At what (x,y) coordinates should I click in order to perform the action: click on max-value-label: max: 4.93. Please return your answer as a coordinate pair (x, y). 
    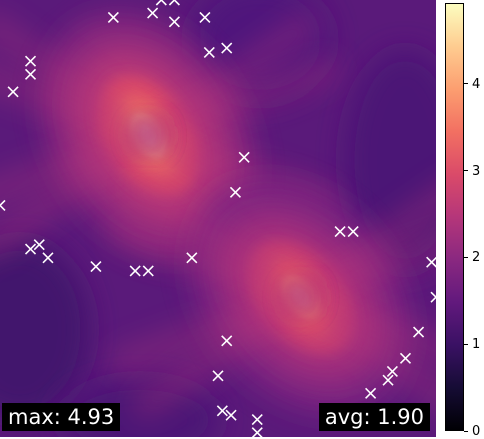
    Looking at the image, I should click on (61, 417).